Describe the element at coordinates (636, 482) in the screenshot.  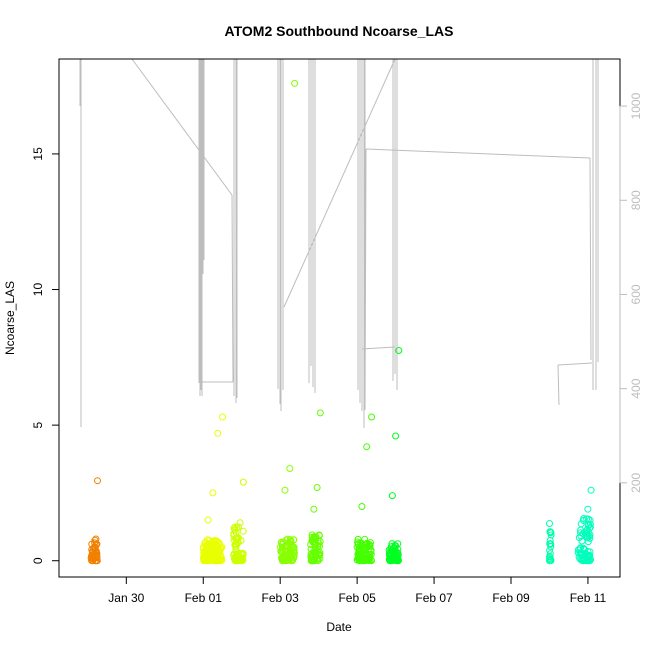
I see `right-tick-label: 200` at that location.